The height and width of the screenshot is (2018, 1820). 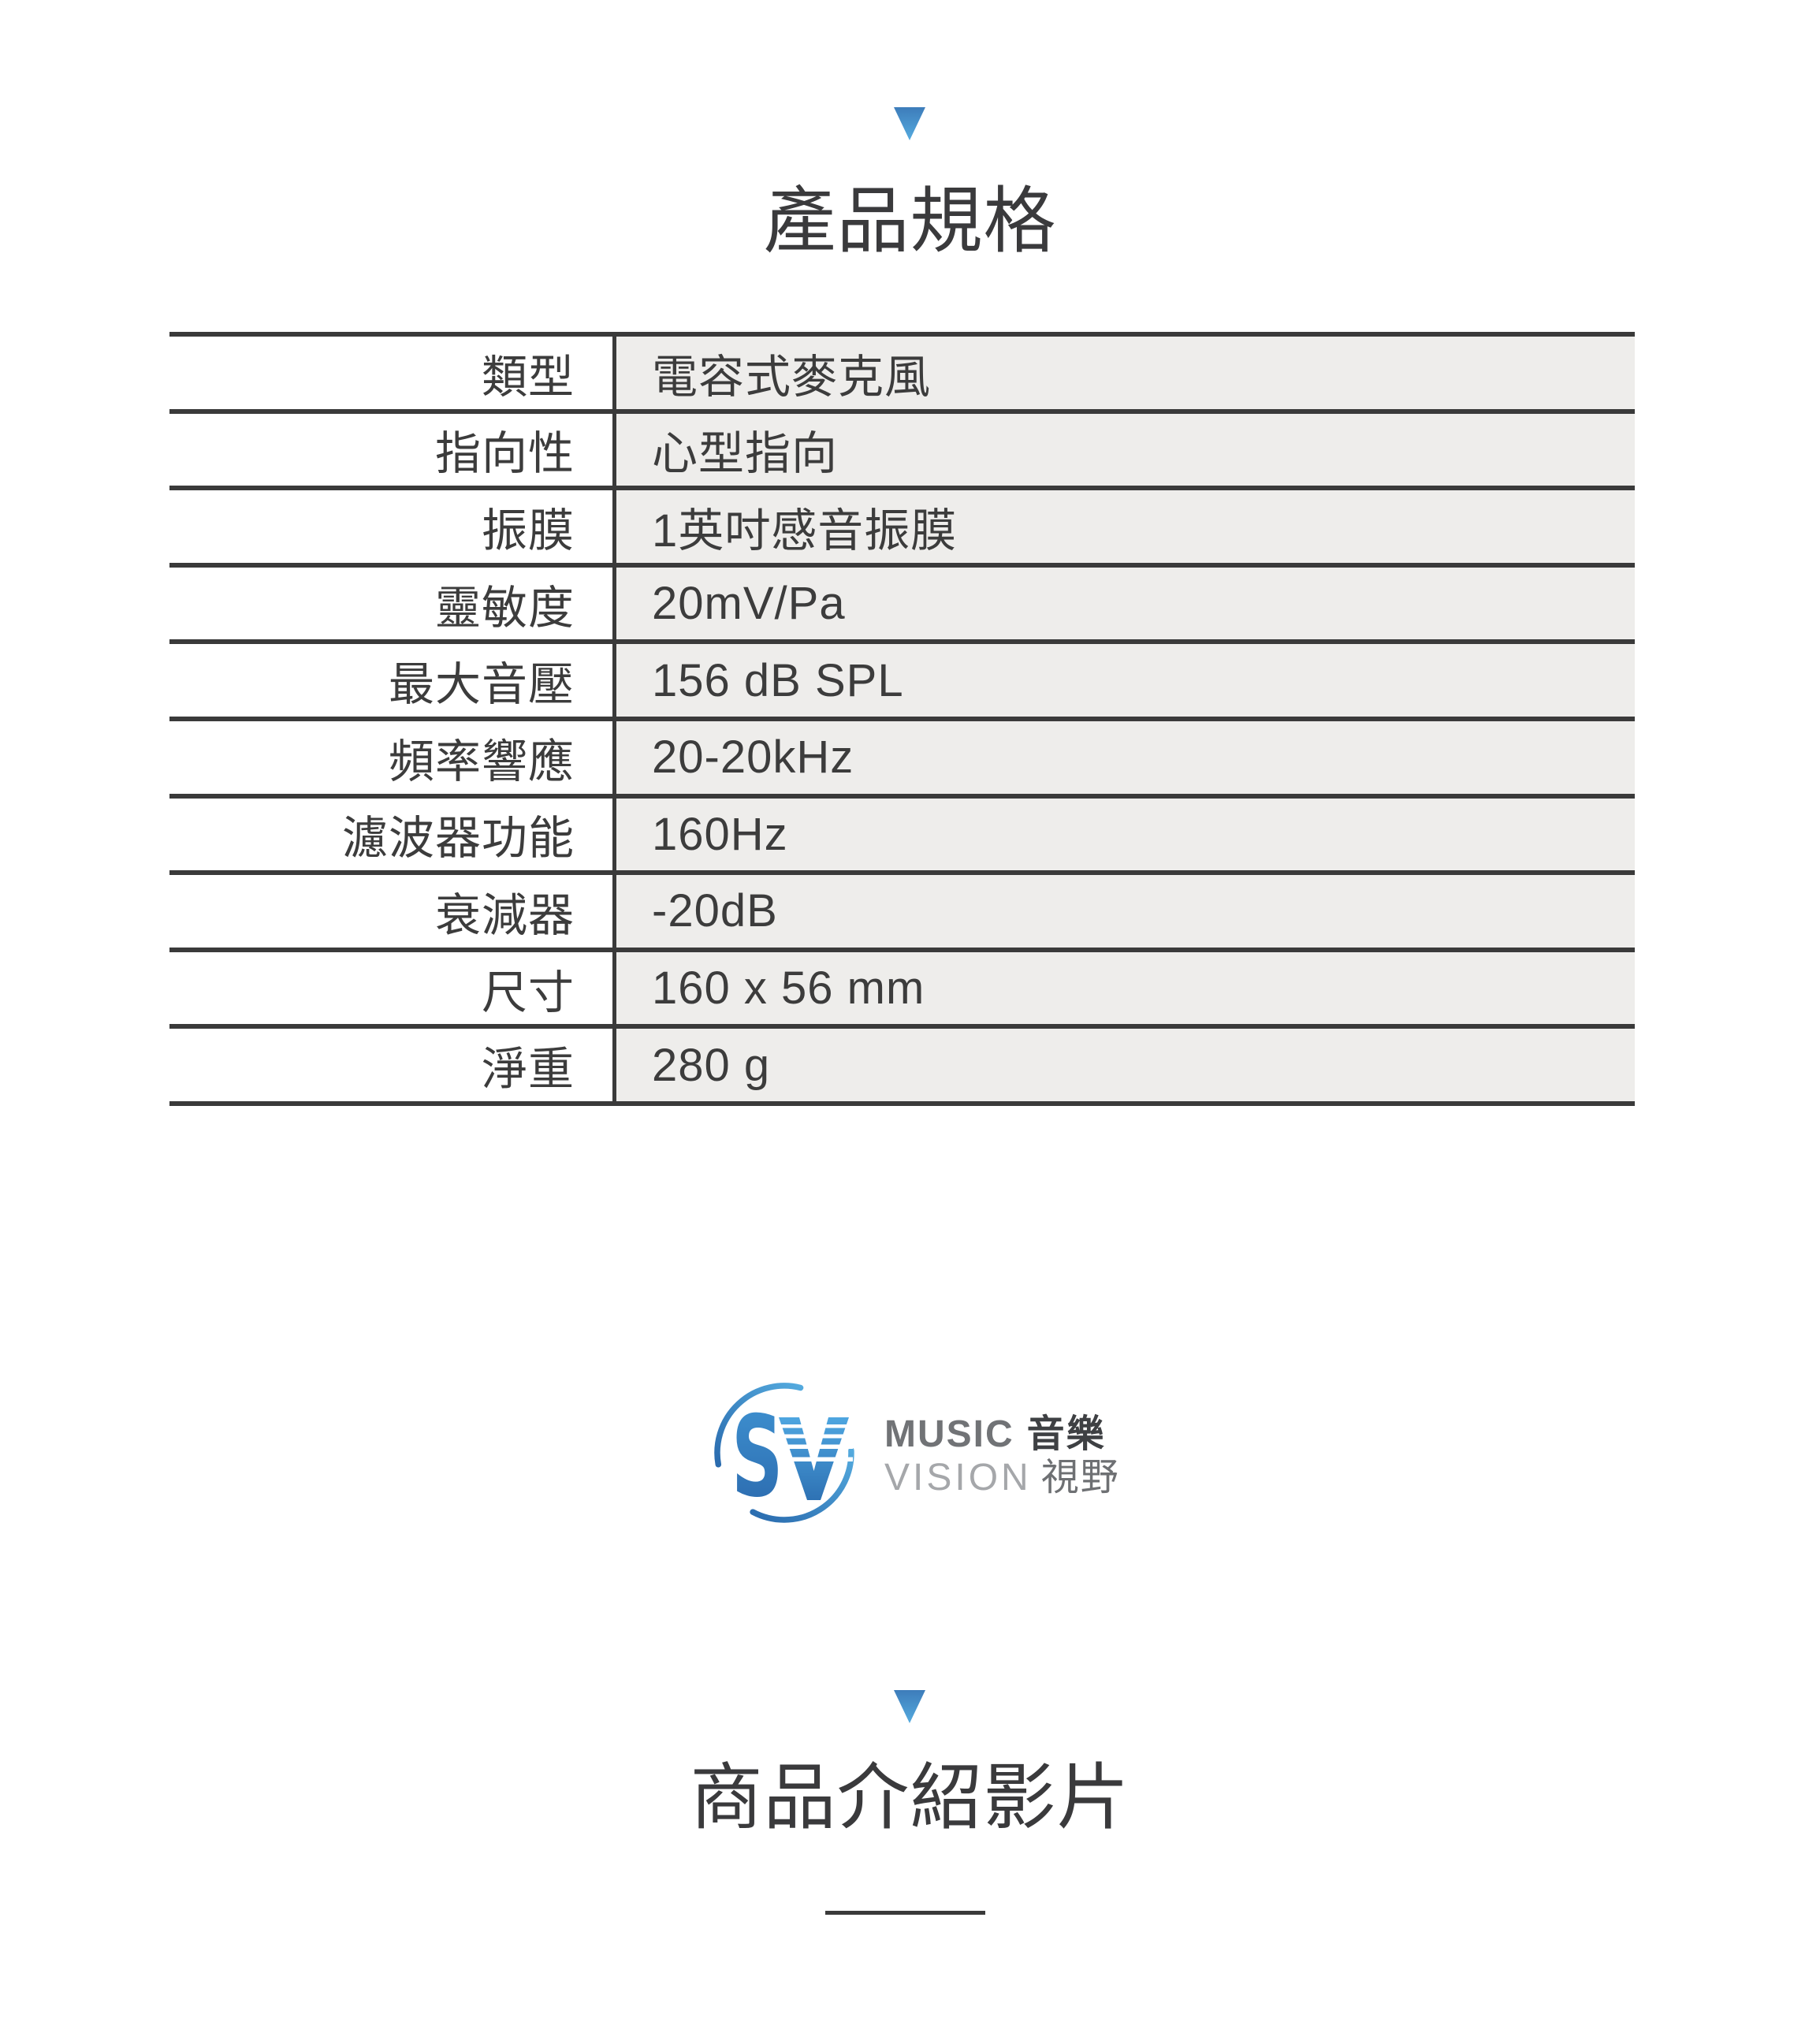 I want to click on spec-label: 頻率響應, so click(x=390, y=757).